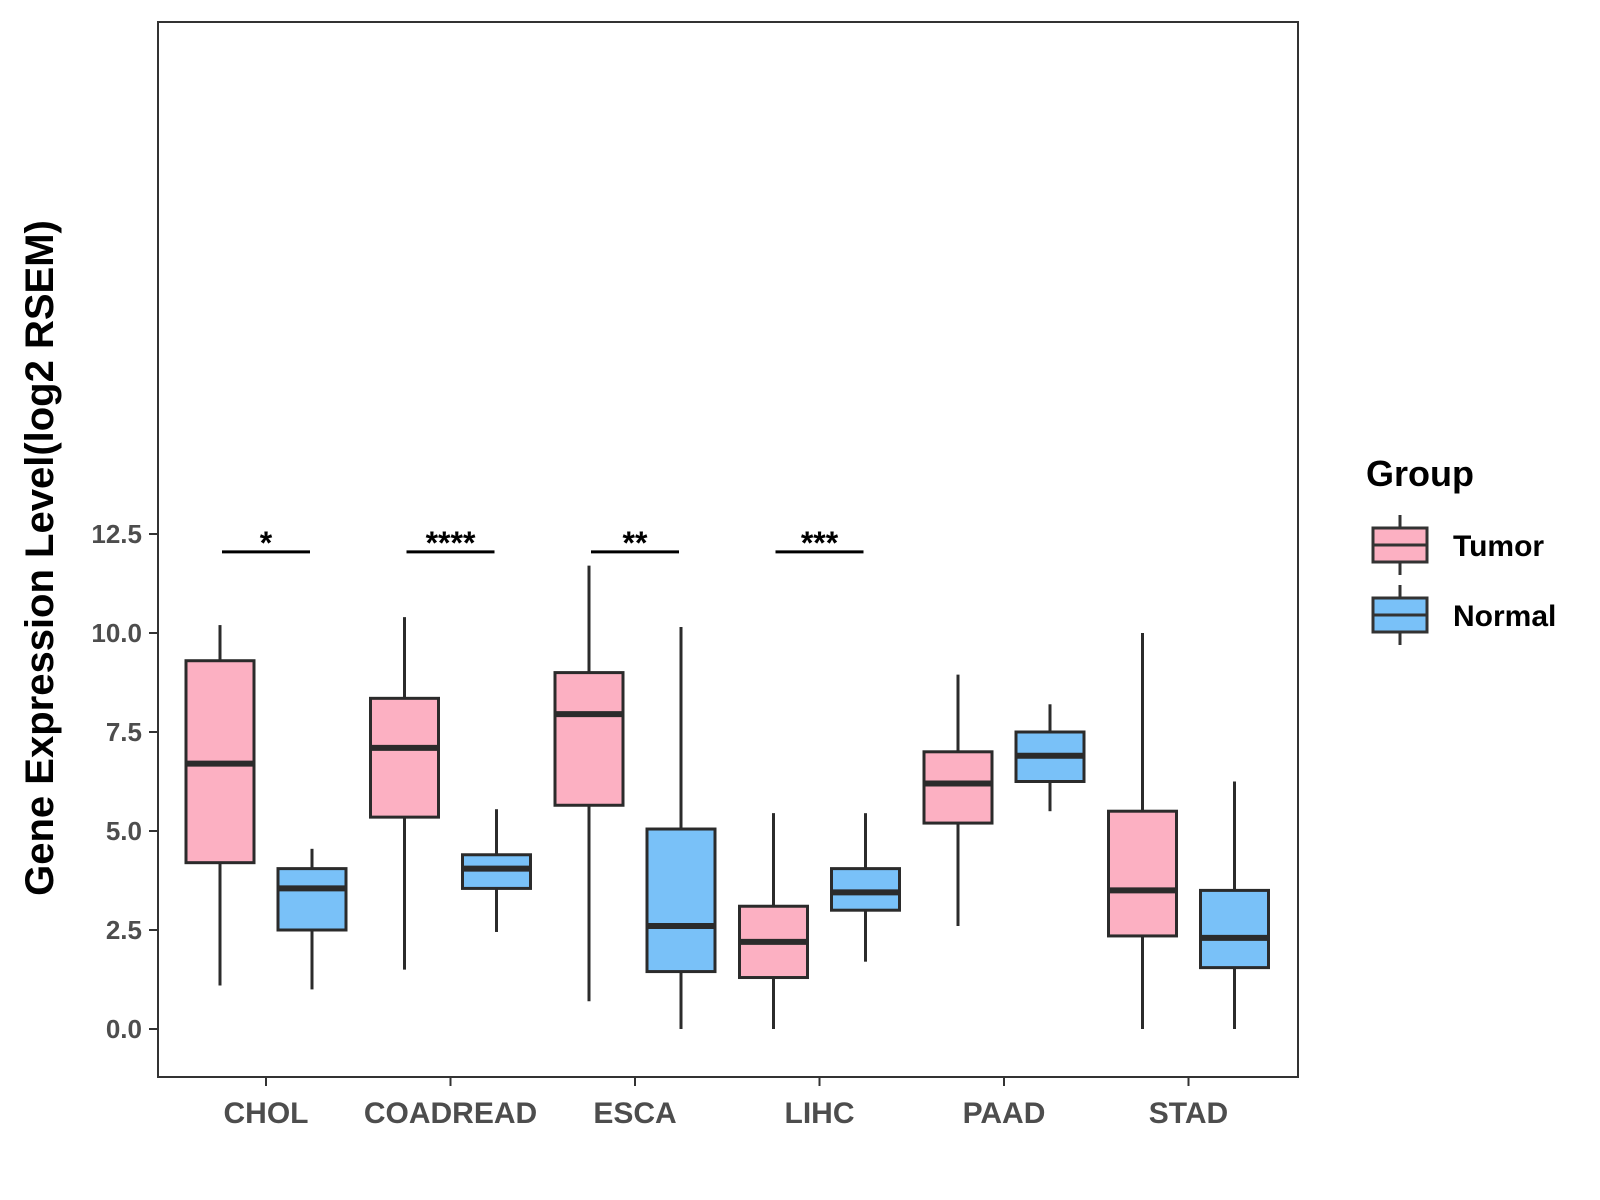 The width and height of the screenshot is (1600, 1200). I want to click on significance-label-chol: *, so click(266, 543).